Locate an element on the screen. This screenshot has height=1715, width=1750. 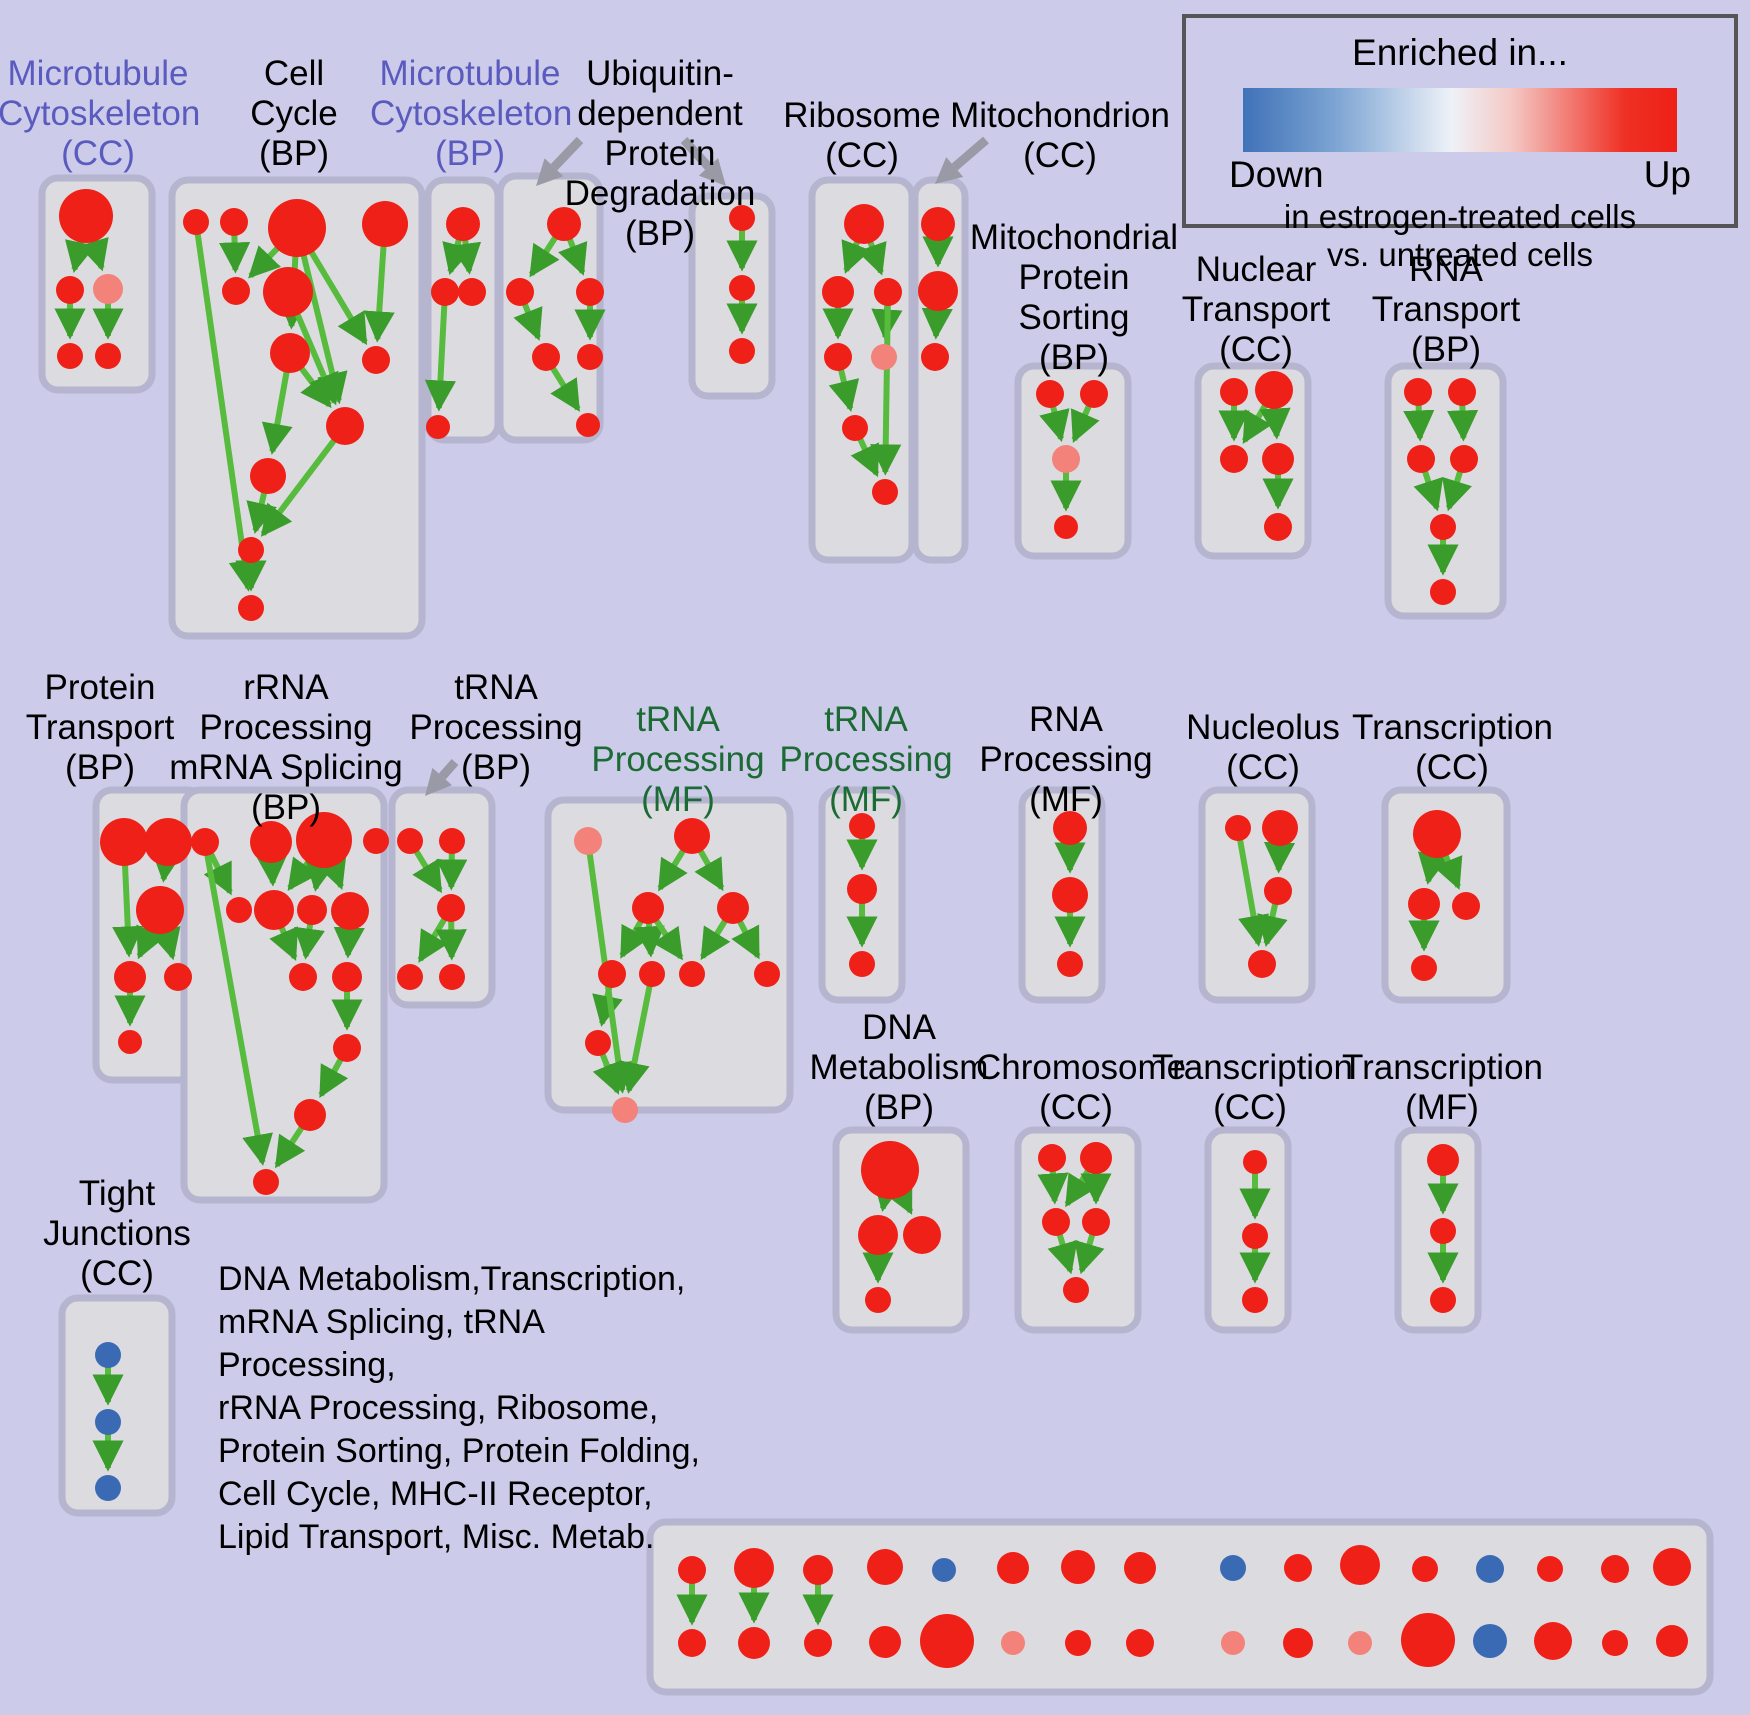
label-transcription-cc-top: Transcription (CC) is located at coordinates (1452, 747).